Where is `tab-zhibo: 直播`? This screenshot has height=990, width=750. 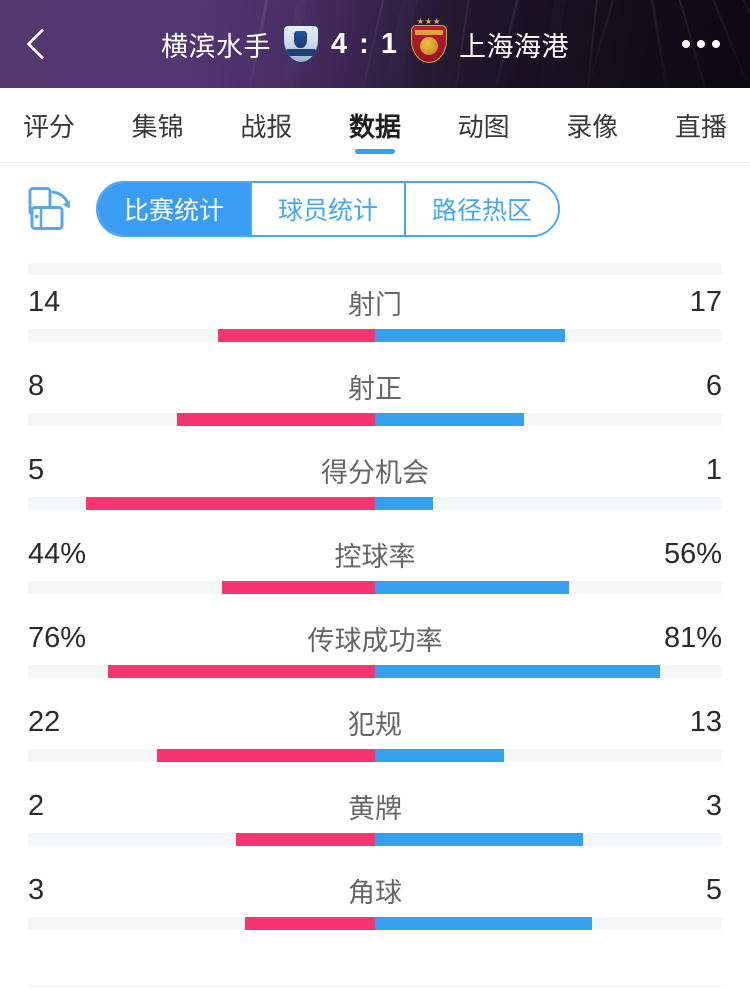 tab-zhibo: 直播 is located at coordinates (701, 125).